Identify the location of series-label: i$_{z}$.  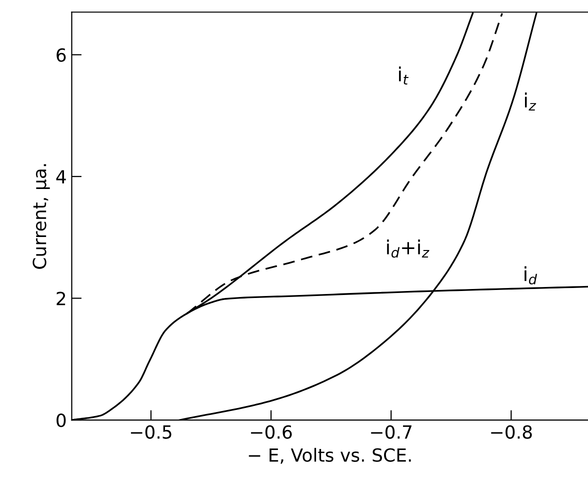
(530, 101).